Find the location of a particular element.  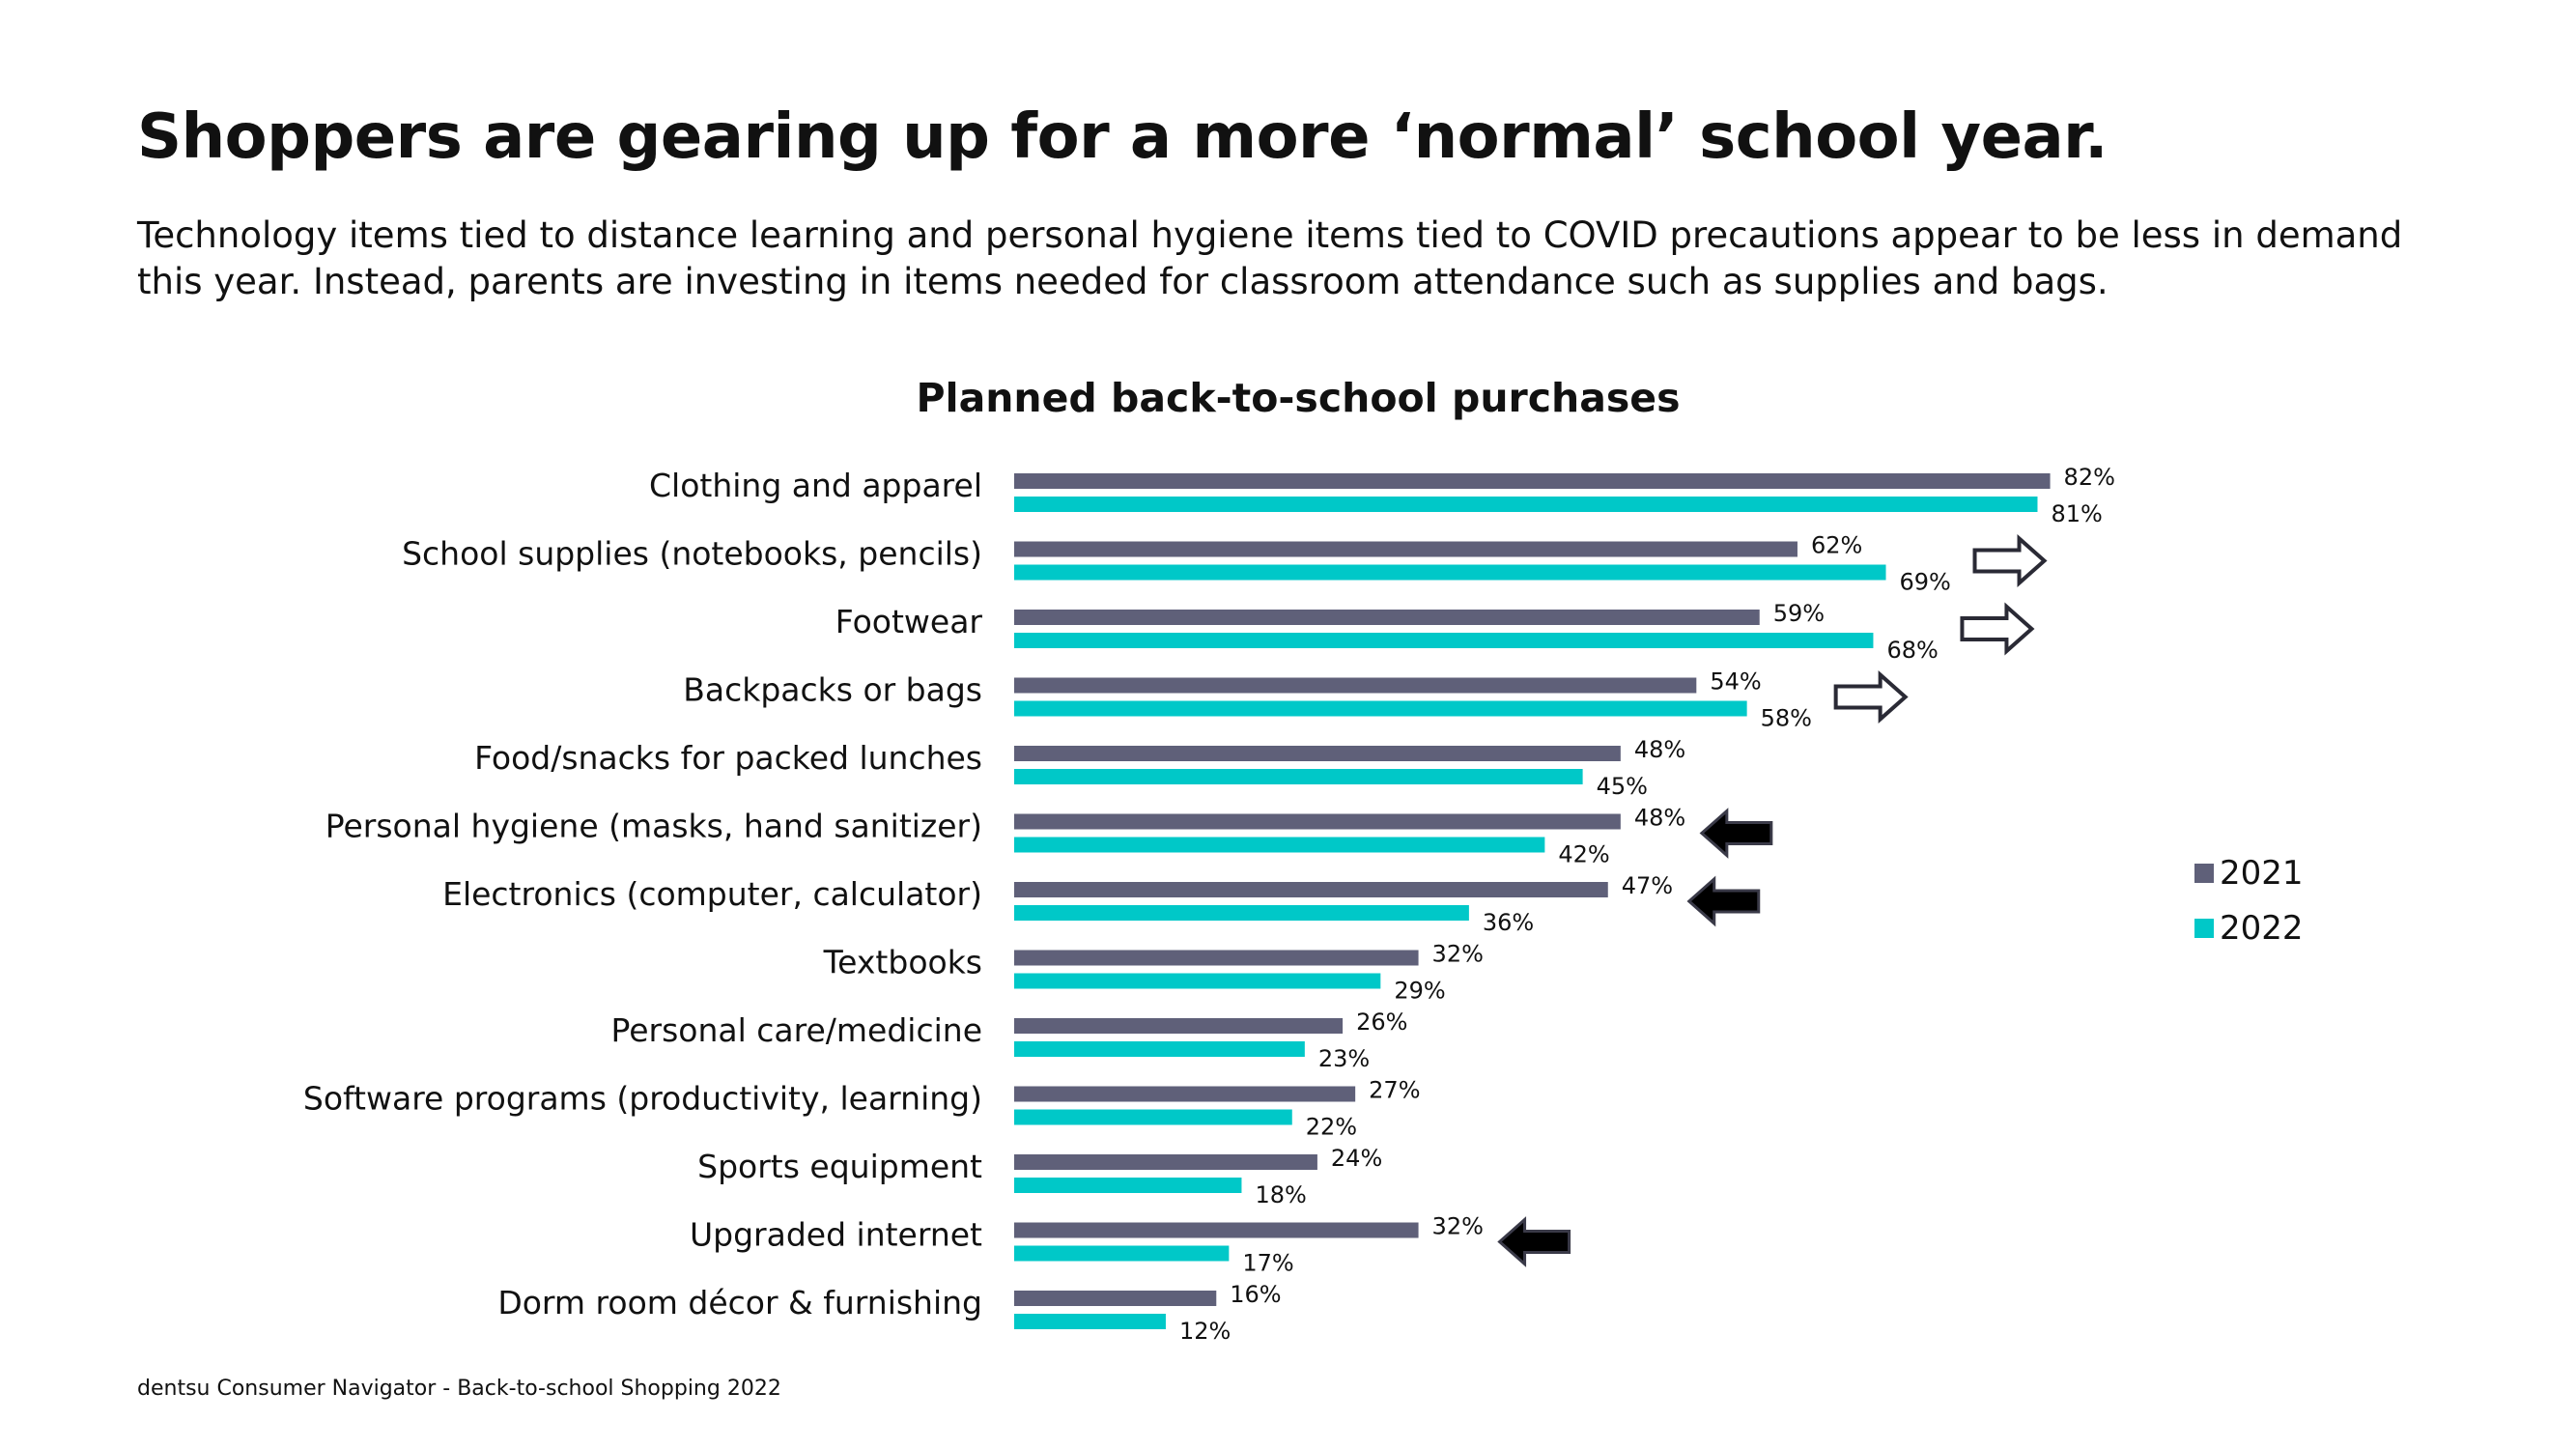

data-label: 16% is located at coordinates (1255, 1294).